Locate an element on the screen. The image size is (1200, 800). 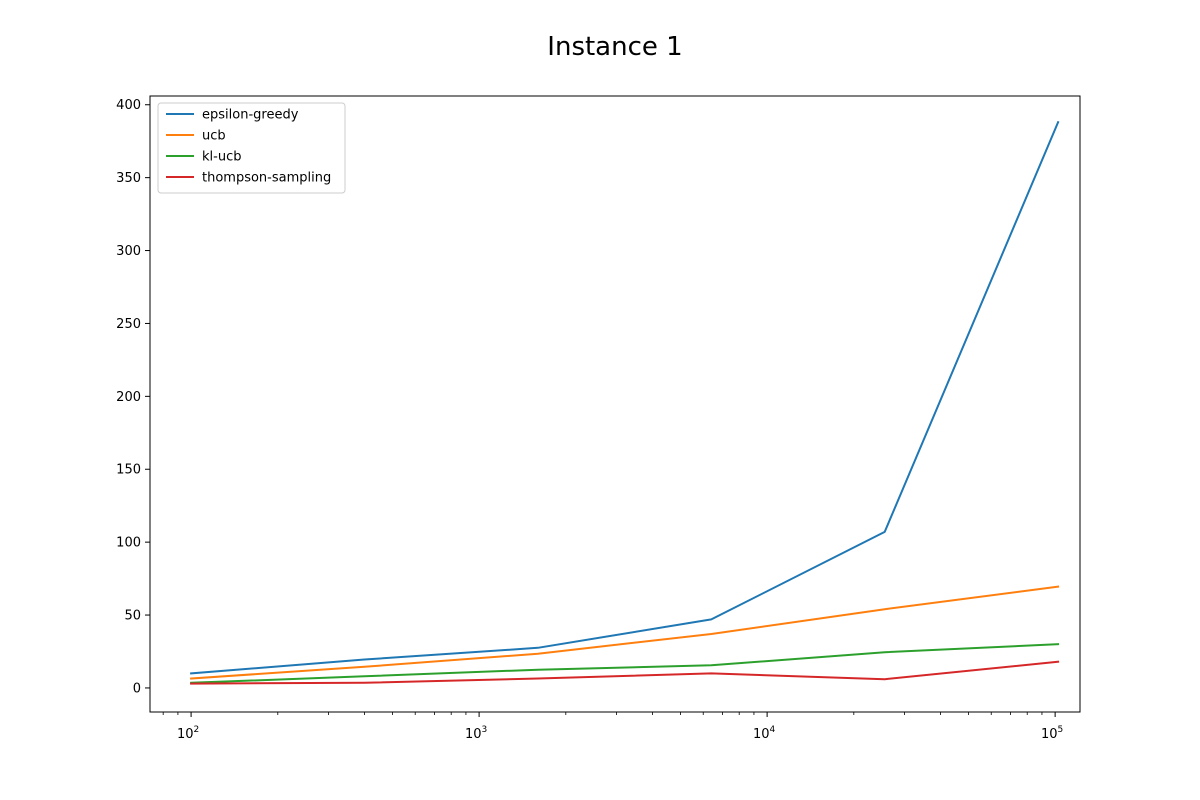
y-tick-label-1: 50 is located at coordinates (132, 616).